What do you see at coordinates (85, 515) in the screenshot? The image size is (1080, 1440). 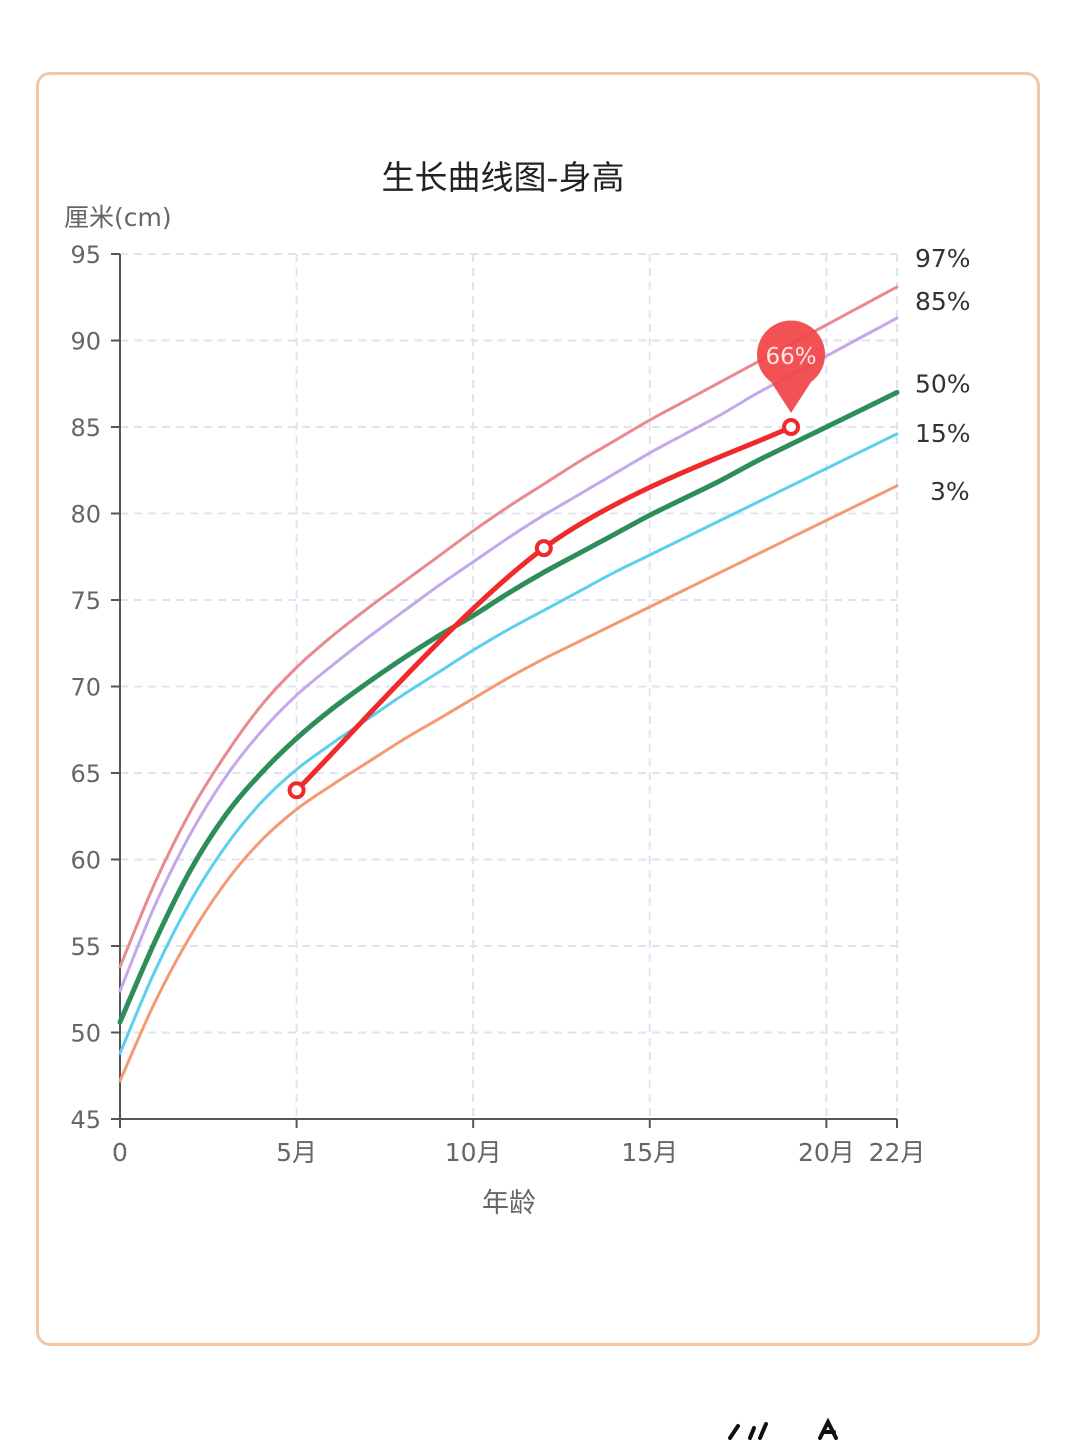 I see `y-tick-label: 80` at bounding box center [85, 515].